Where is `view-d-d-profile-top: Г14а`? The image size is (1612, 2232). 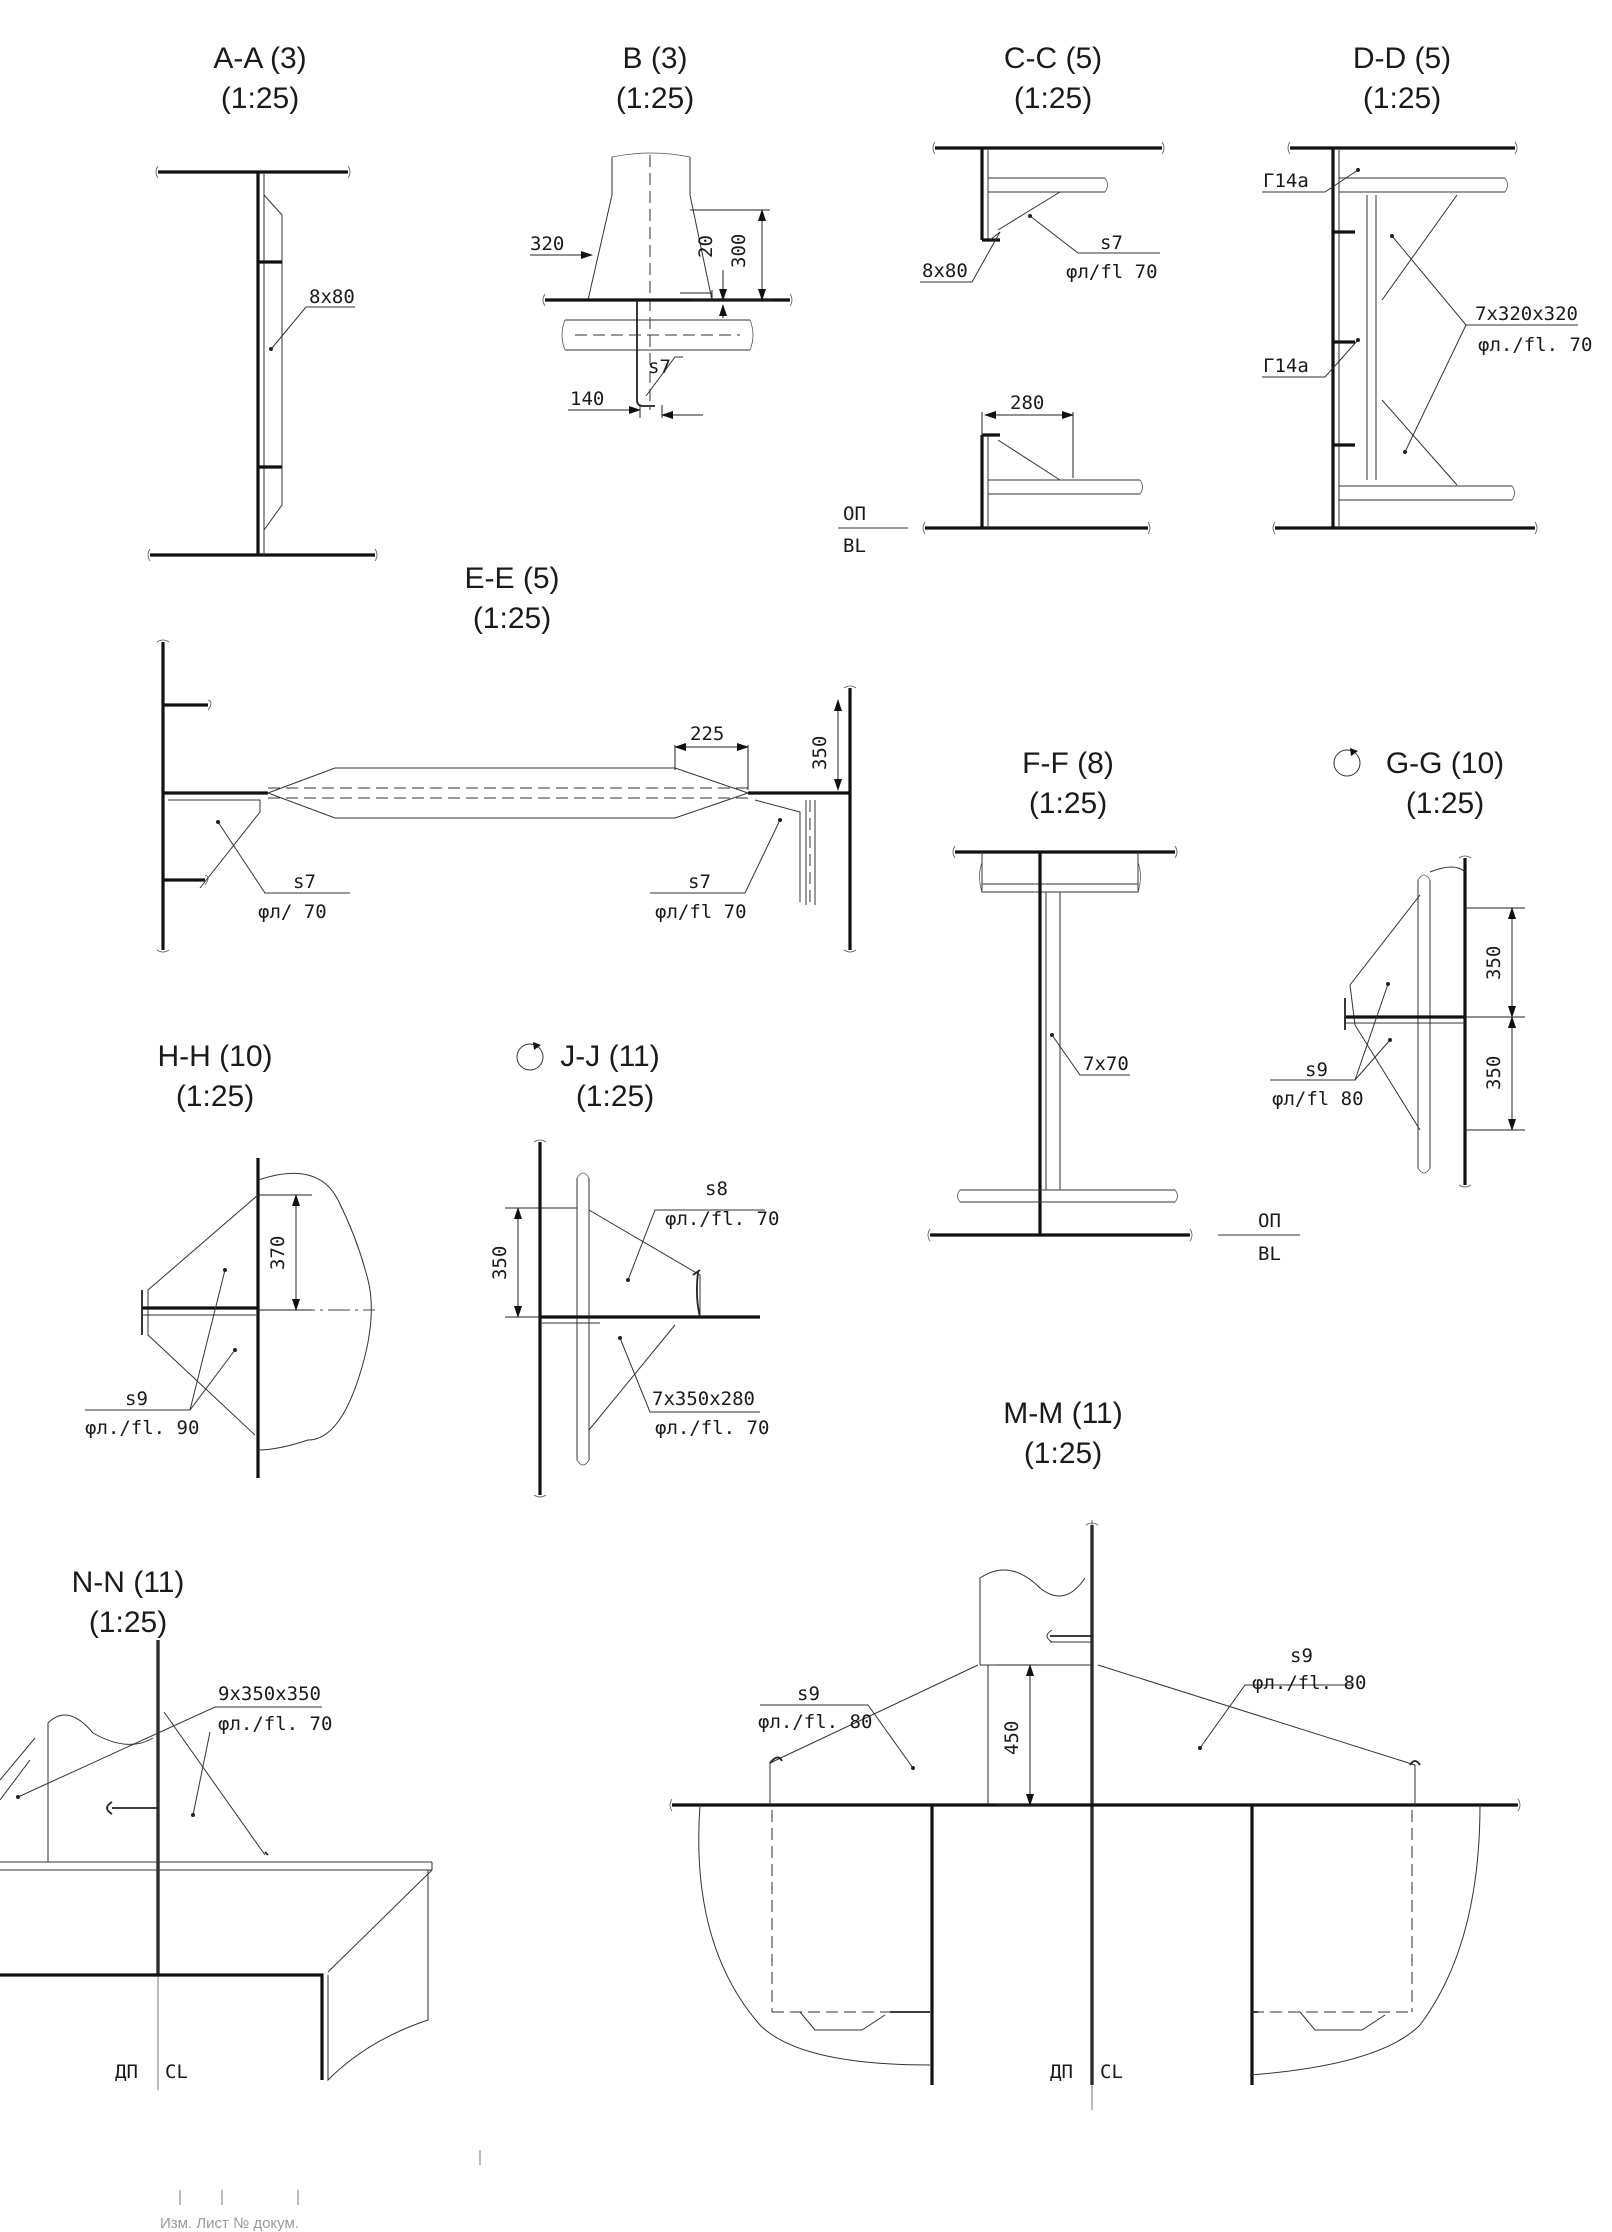 view-d-d-profile-top: Г14а is located at coordinates (1286, 181).